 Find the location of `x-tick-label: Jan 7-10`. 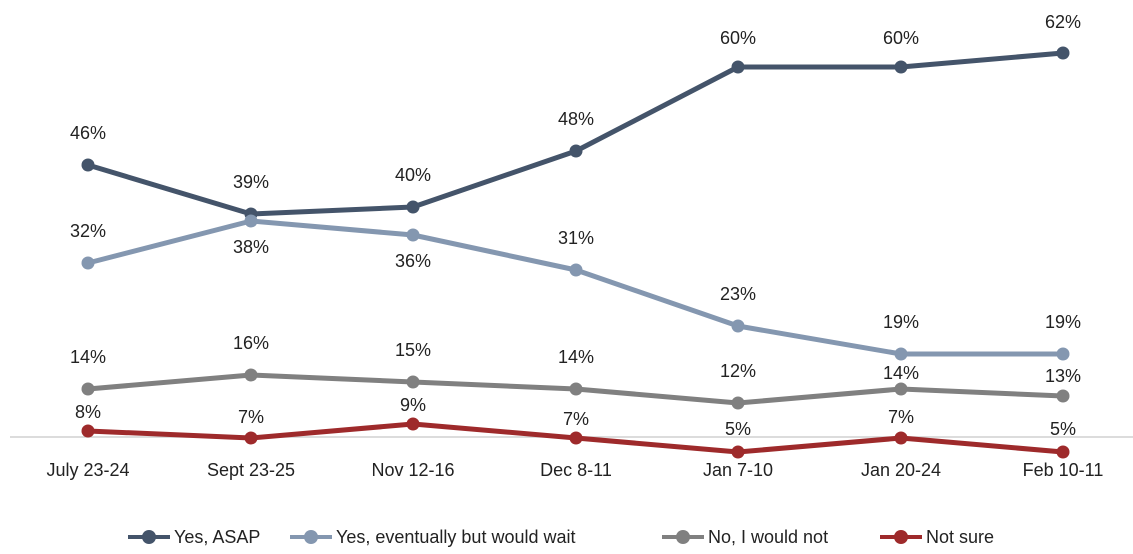

x-tick-label: Jan 7-10 is located at coordinates (738, 470).